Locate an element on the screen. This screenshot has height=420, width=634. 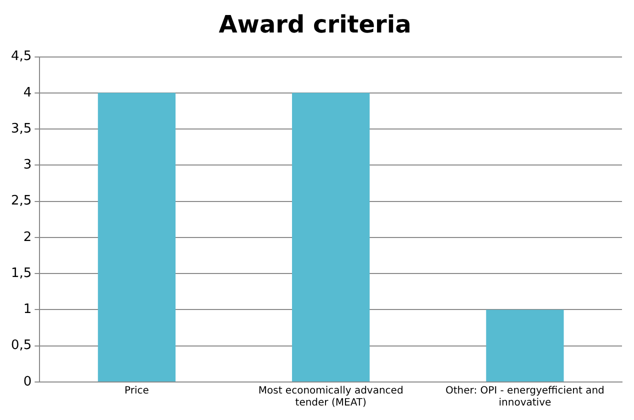
x-tick-label: Other: OPI - energyefficient and innovative is located at coordinates (524, 397).